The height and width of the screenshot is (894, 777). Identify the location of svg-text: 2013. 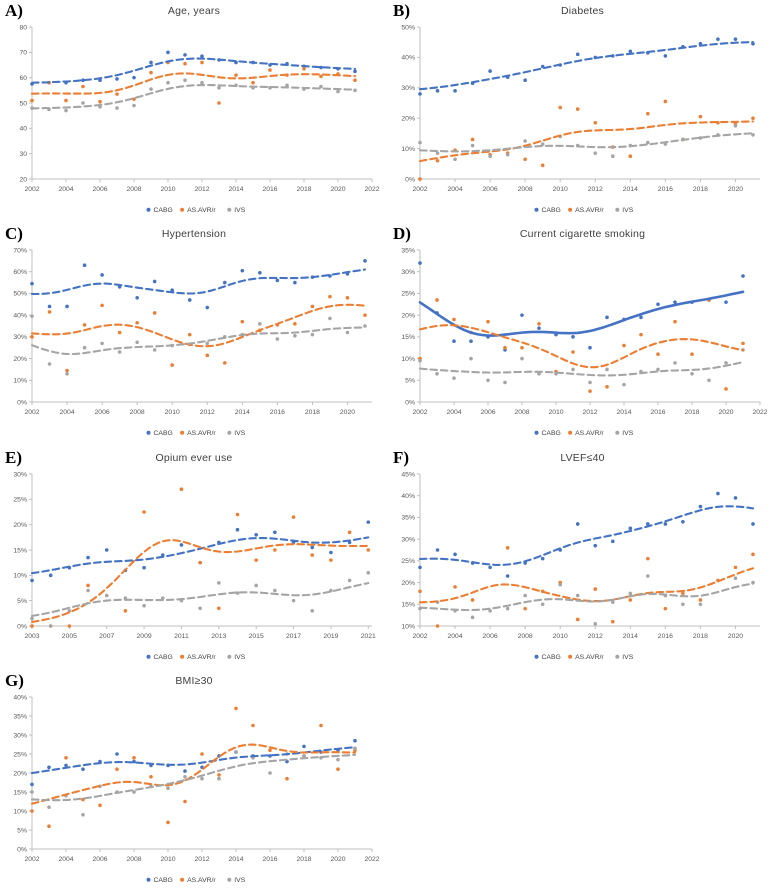
(218, 636).